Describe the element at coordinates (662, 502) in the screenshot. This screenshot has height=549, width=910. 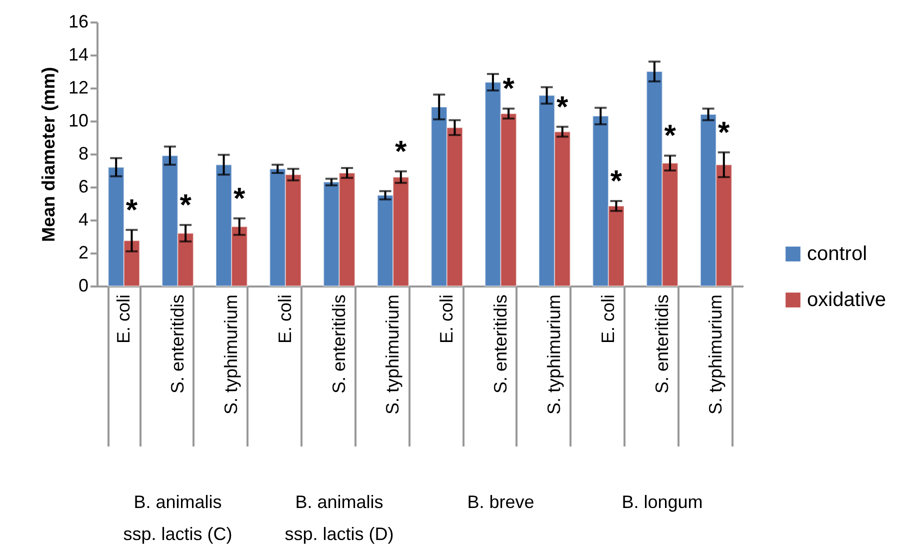
I see `text: B. longum` at that location.